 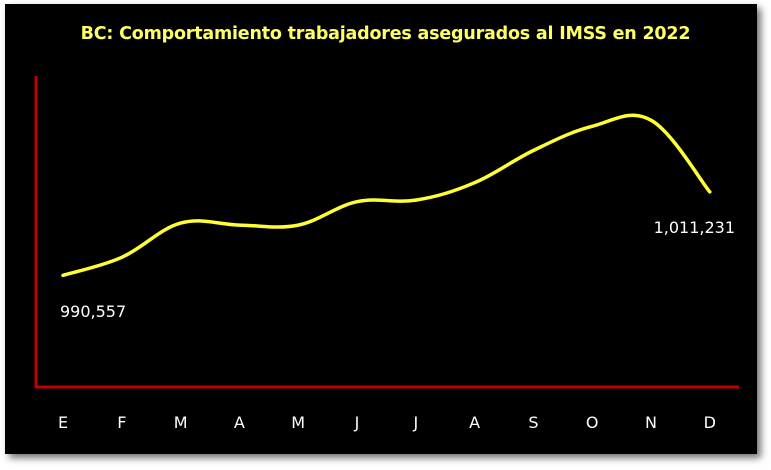 I want to click on x-tick-label: S, so click(x=533, y=422).